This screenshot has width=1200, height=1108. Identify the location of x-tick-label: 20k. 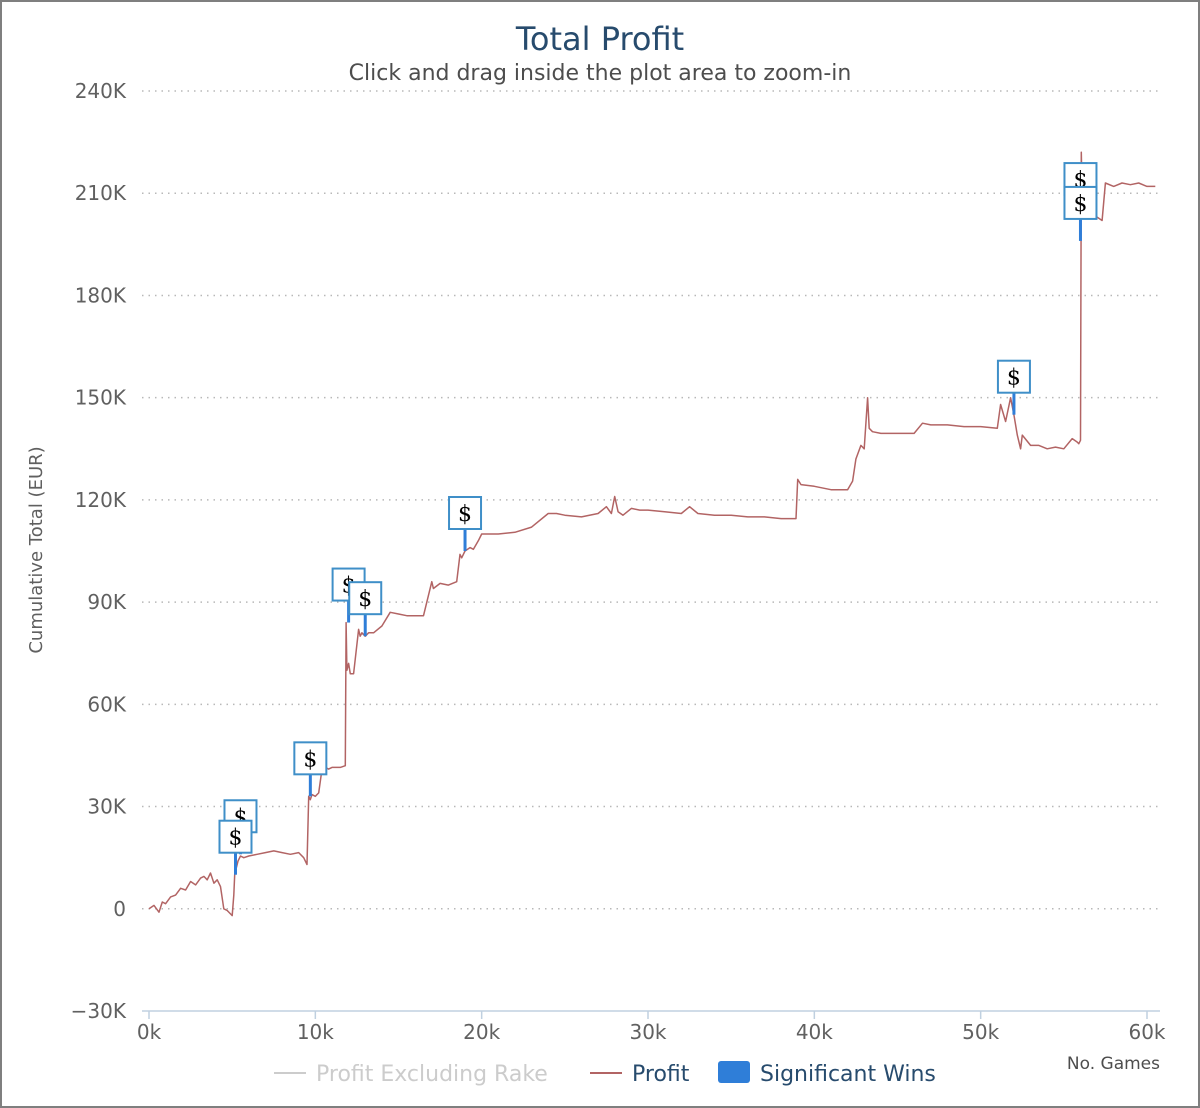
(481, 1032).